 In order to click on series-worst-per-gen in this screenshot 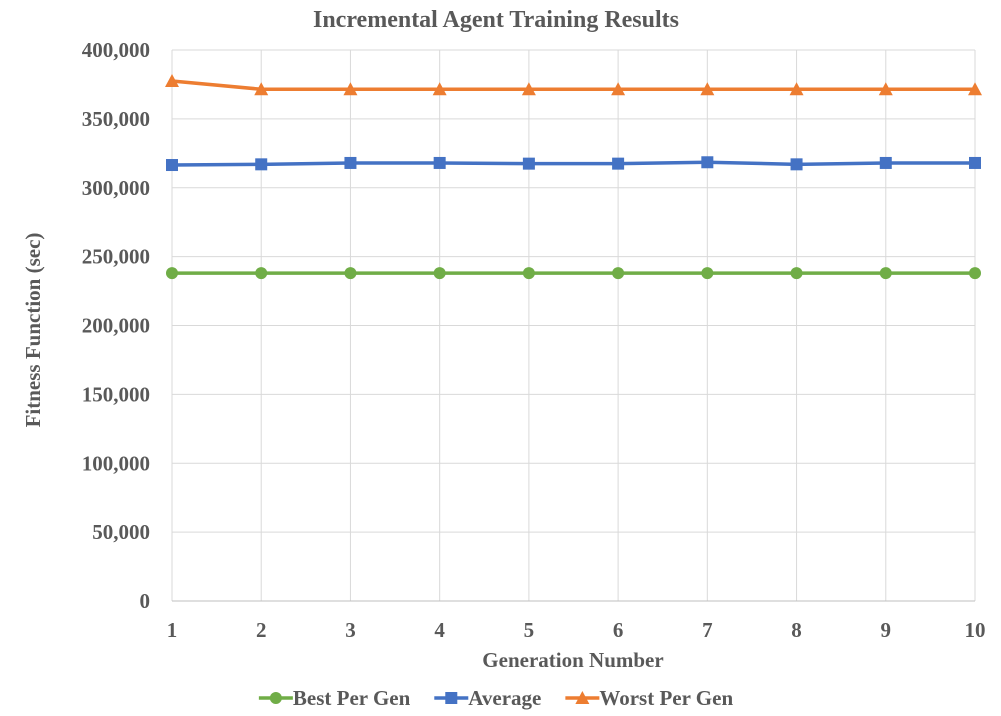, I will do `click(573, 84)`.